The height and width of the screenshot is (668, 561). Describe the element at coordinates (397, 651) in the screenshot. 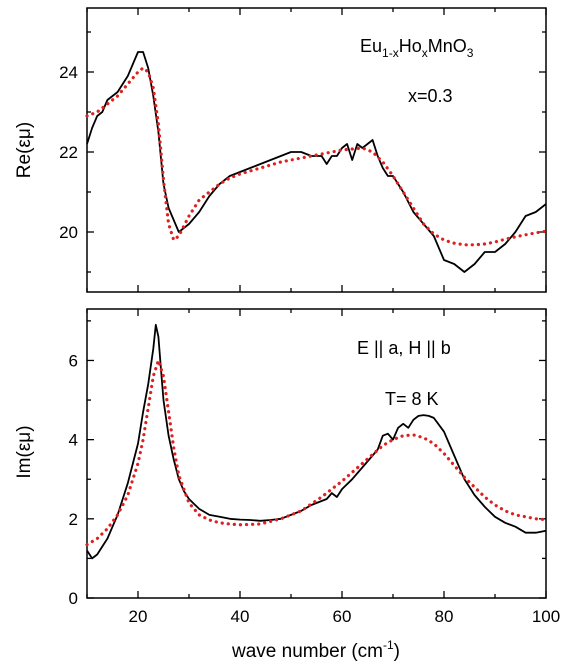

I see `x-axis-label-close: )` at that location.